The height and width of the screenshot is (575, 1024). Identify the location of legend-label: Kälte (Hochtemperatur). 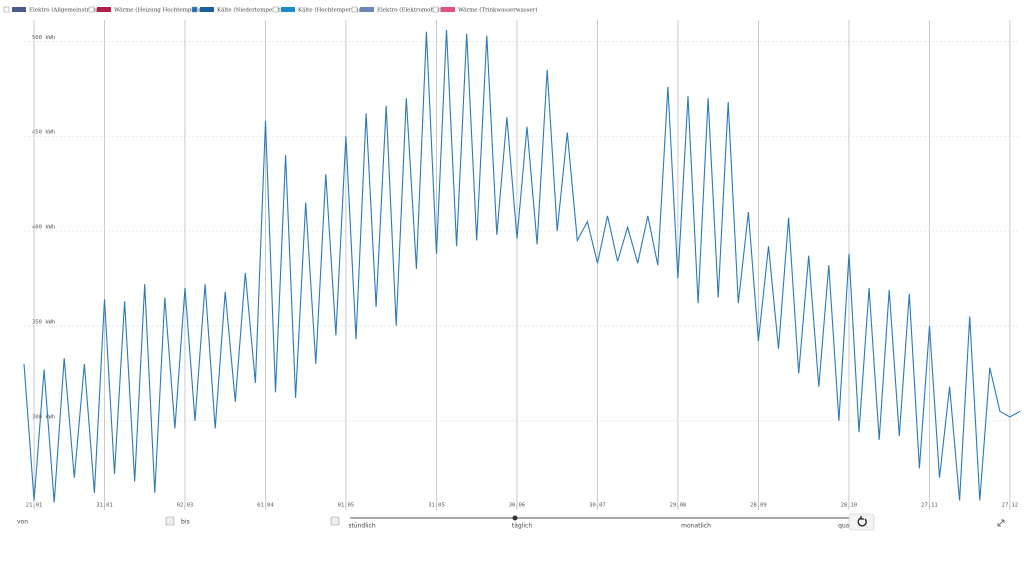
(331, 10).